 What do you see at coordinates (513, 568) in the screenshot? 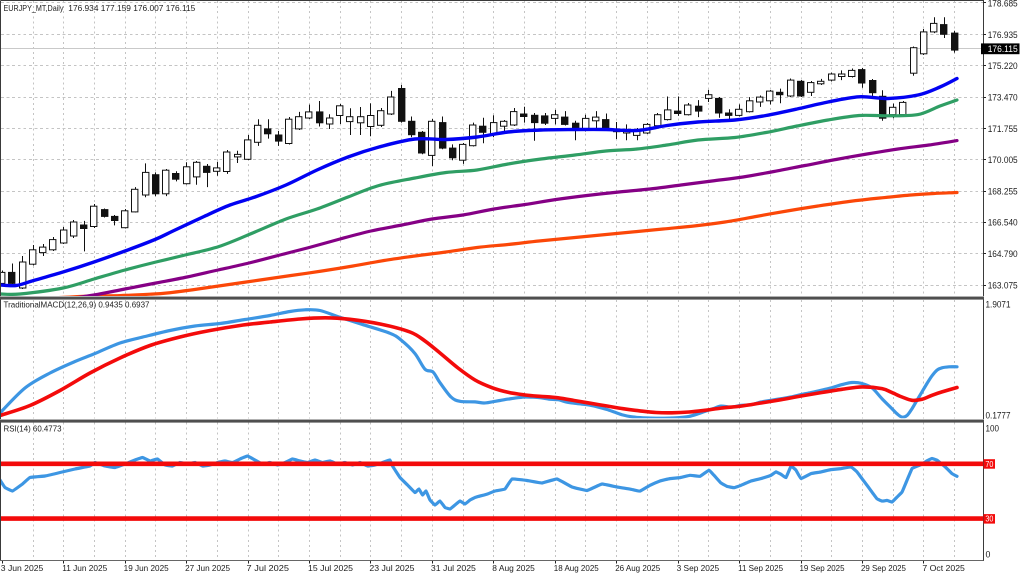
I see `svg-text: 8 Aug 2025` at bounding box center [513, 568].